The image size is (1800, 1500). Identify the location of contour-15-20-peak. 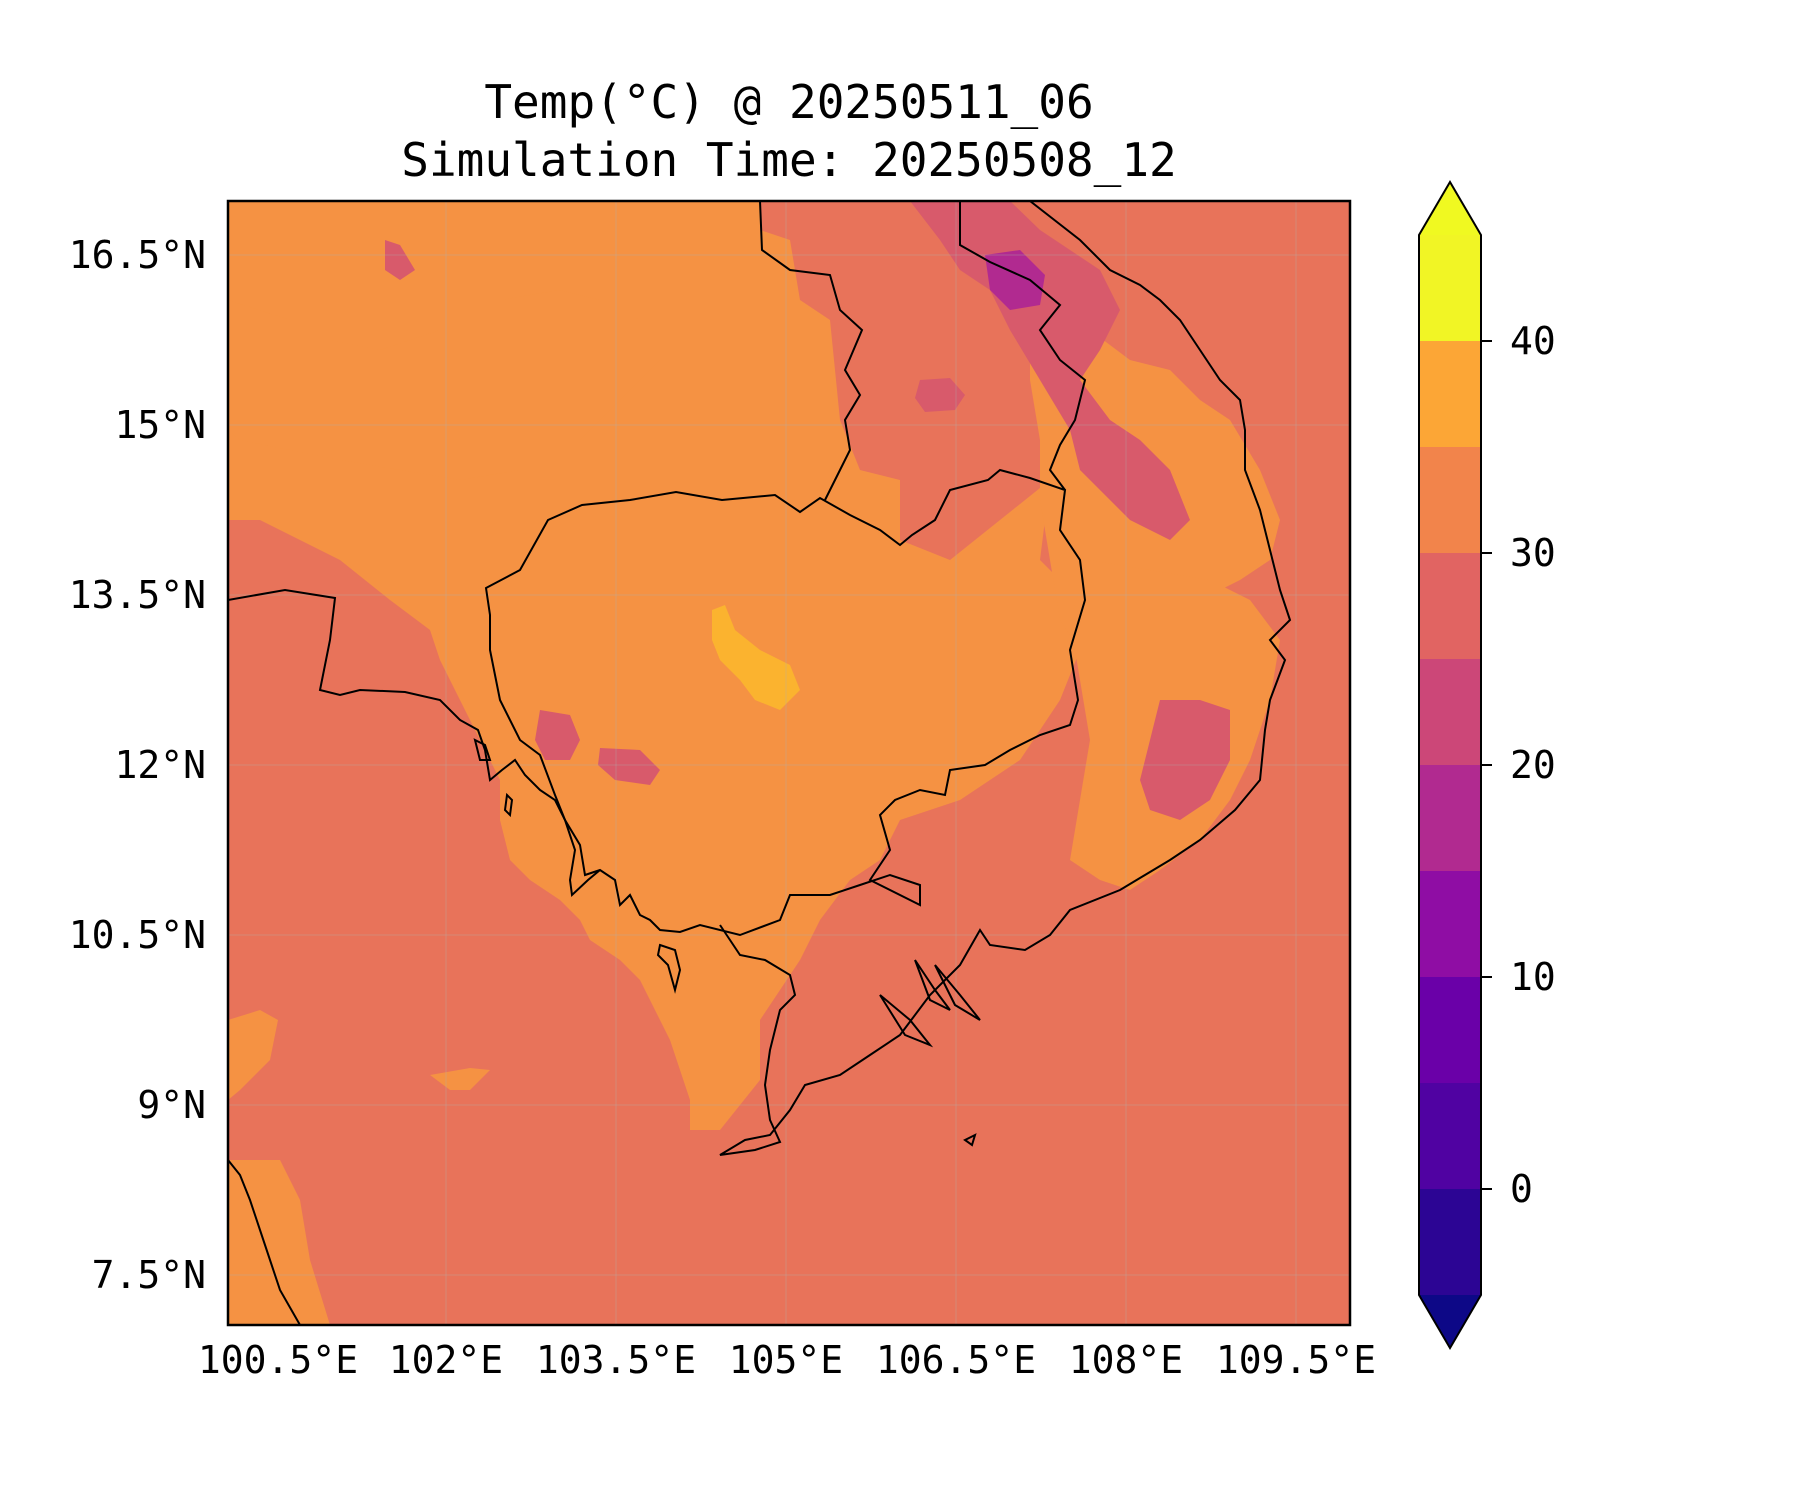
(1015, 280).